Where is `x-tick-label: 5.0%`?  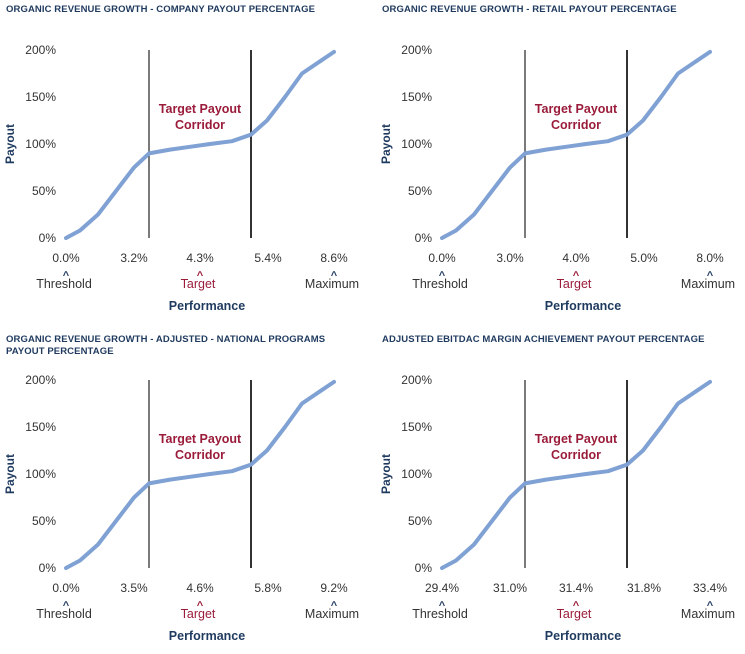 x-tick-label: 5.0% is located at coordinates (644, 258).